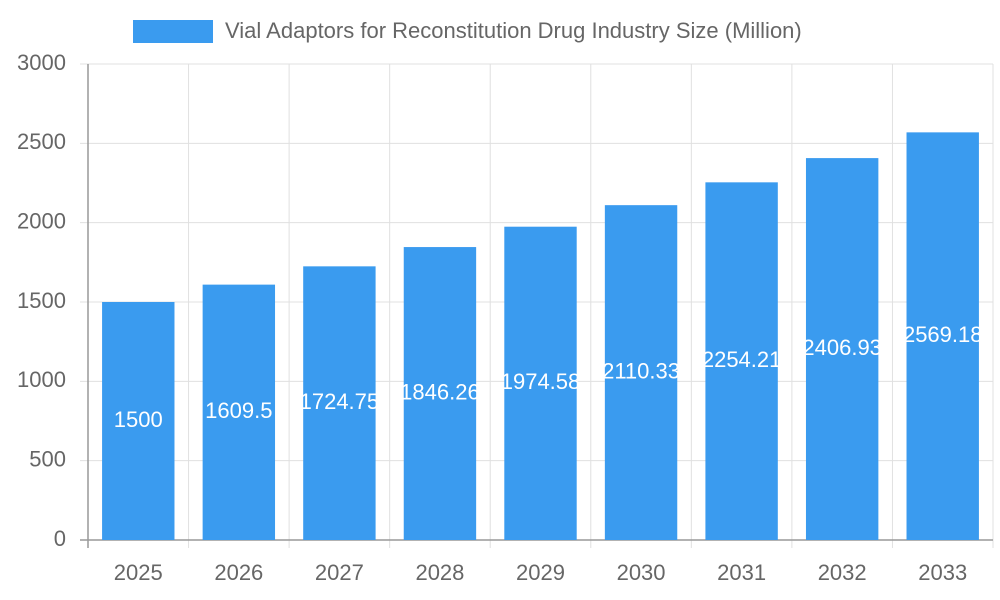  I want to click on x-tick-label: 2031, so click(741, 572).